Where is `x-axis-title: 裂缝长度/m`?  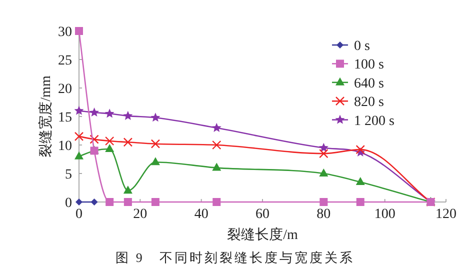
x-axis-title: 裂缝长度/m is located at coordinates (262, 235).